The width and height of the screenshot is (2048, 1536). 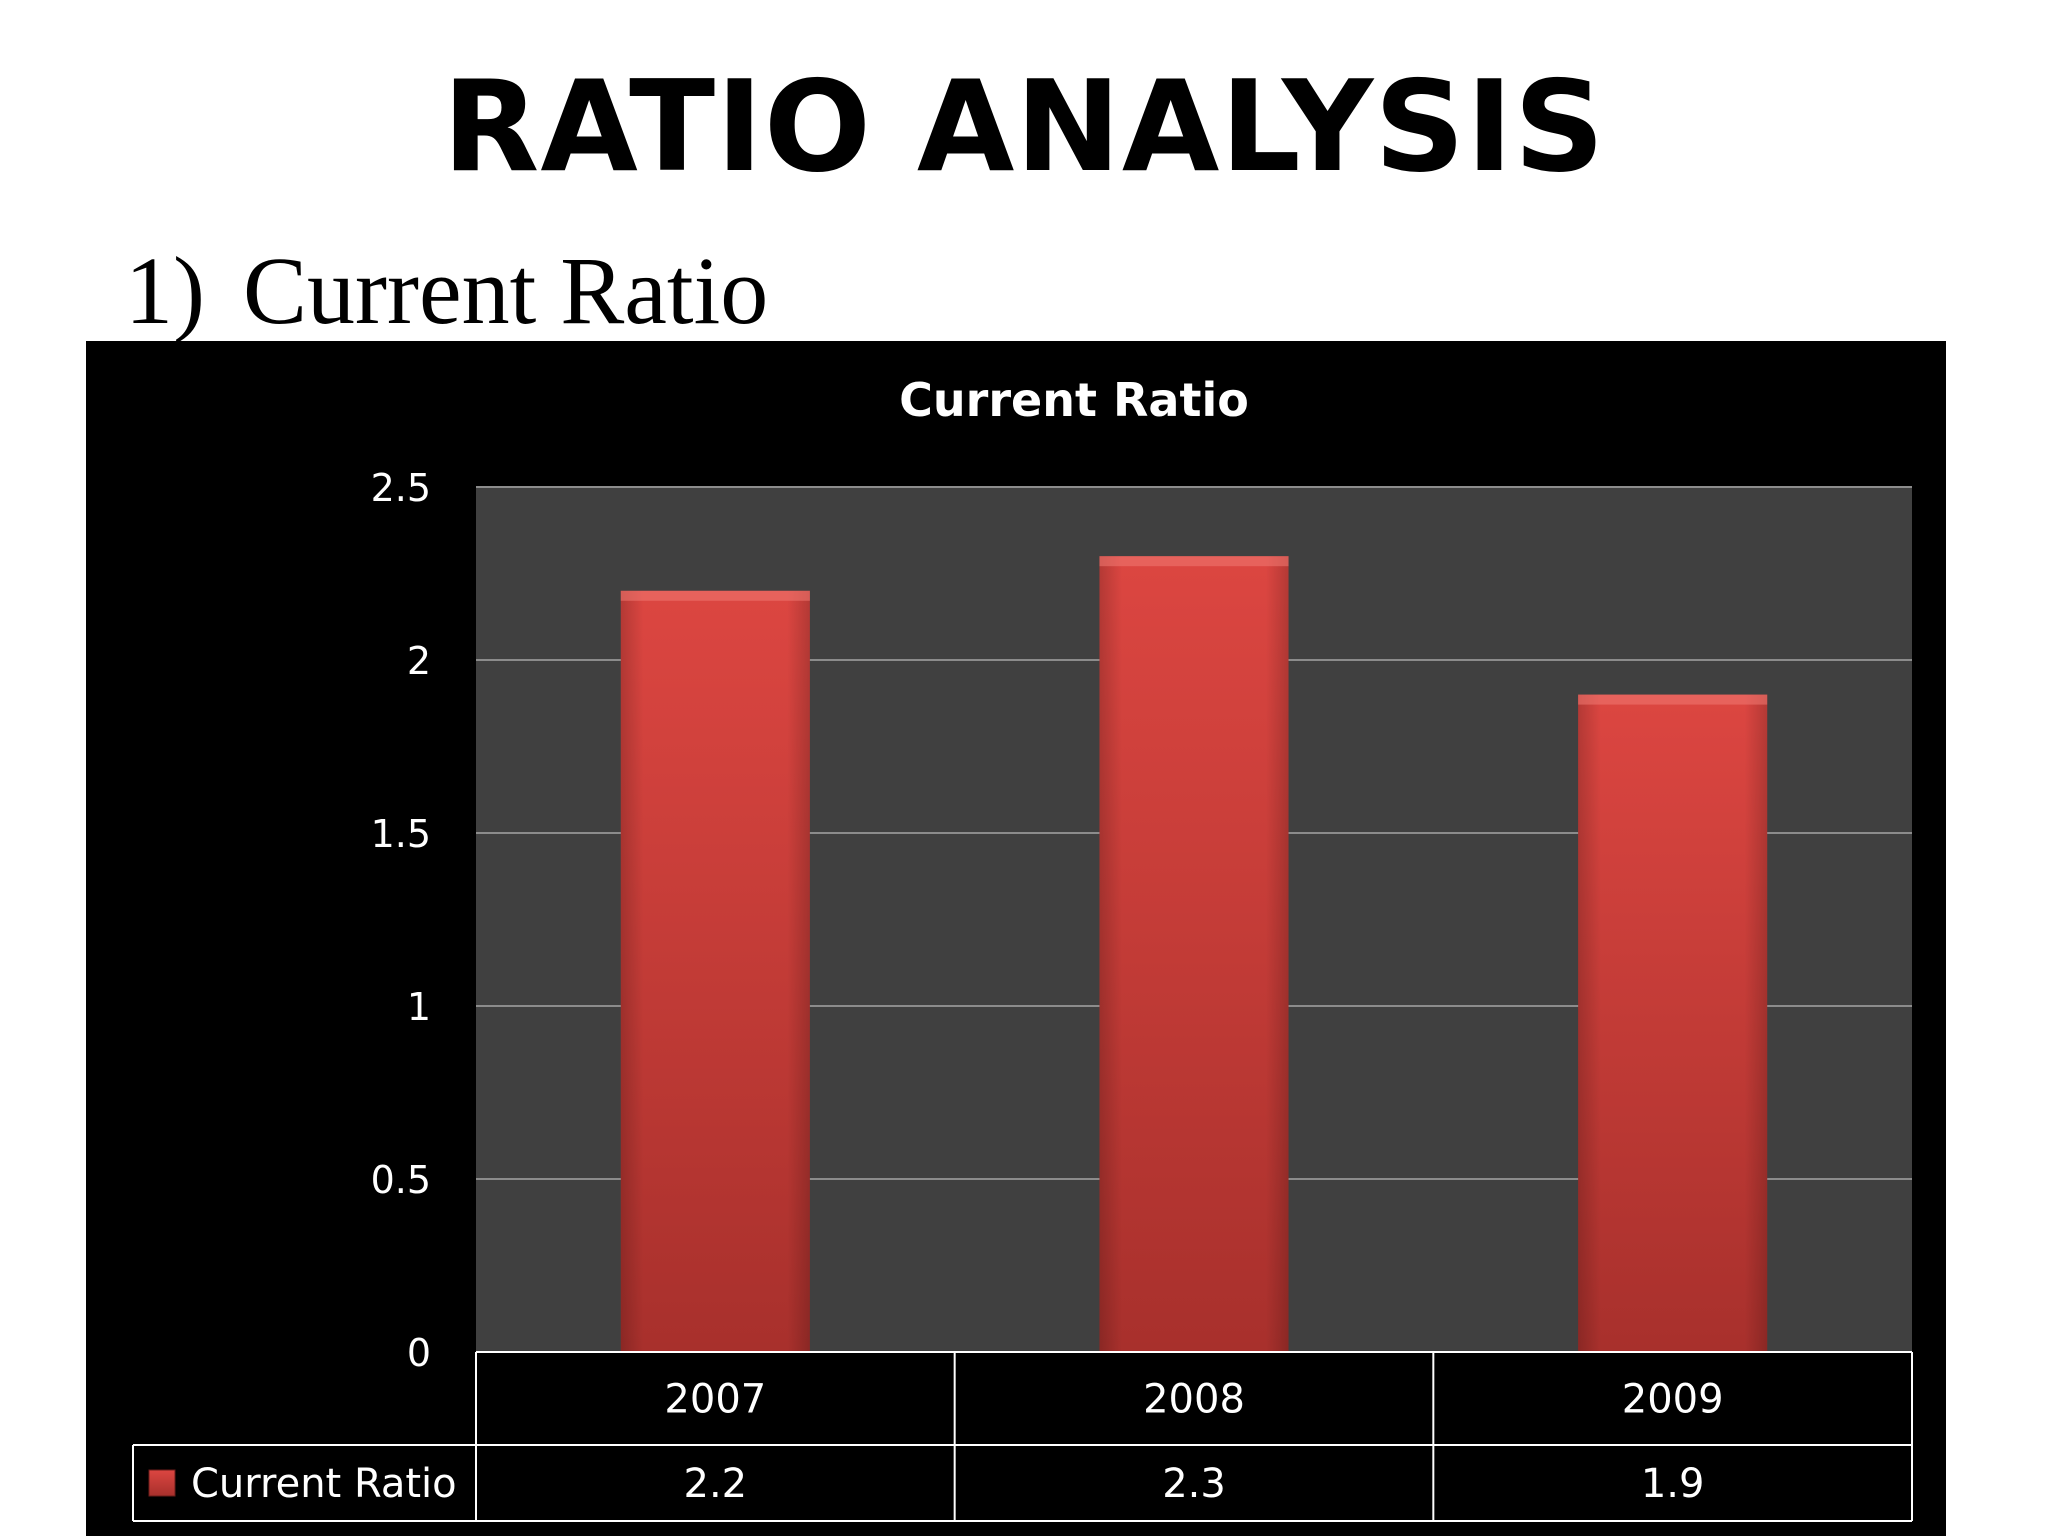 What do you see at coordinates (401, 488) in the screenshot?
I see `y-tick-label: 2.5` at bounding box center [401, 488].